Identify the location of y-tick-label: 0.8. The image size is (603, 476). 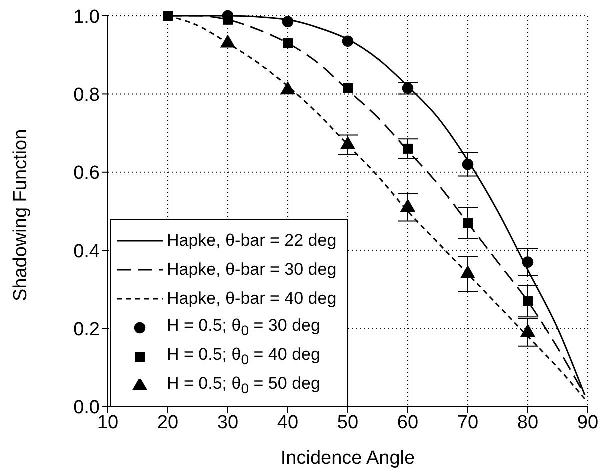
(87, 95).